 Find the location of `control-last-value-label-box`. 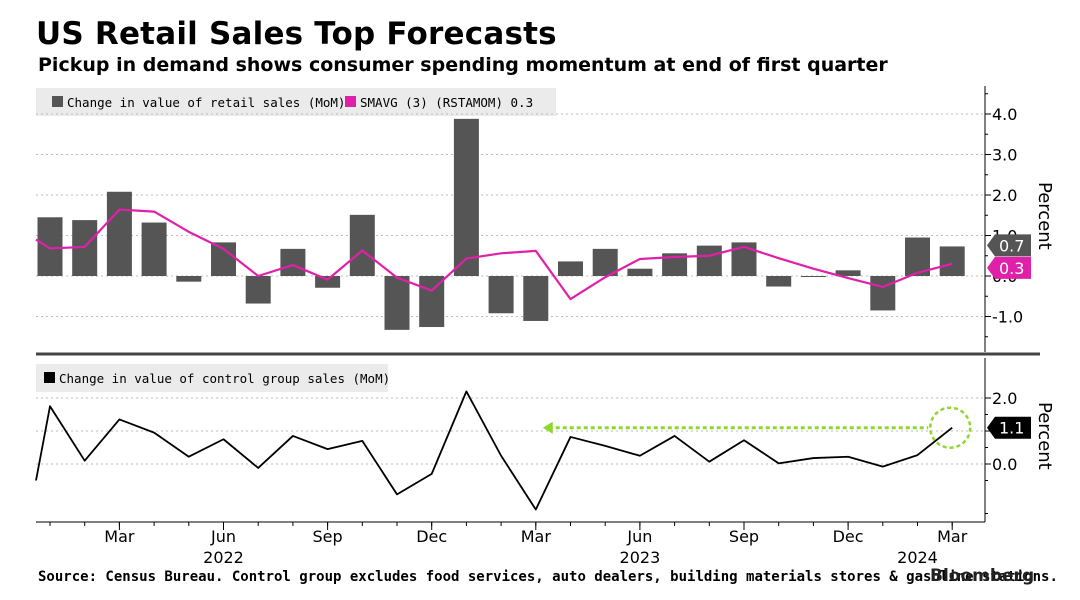

control-last-value-label-box is located at coordinates (1009, 427).